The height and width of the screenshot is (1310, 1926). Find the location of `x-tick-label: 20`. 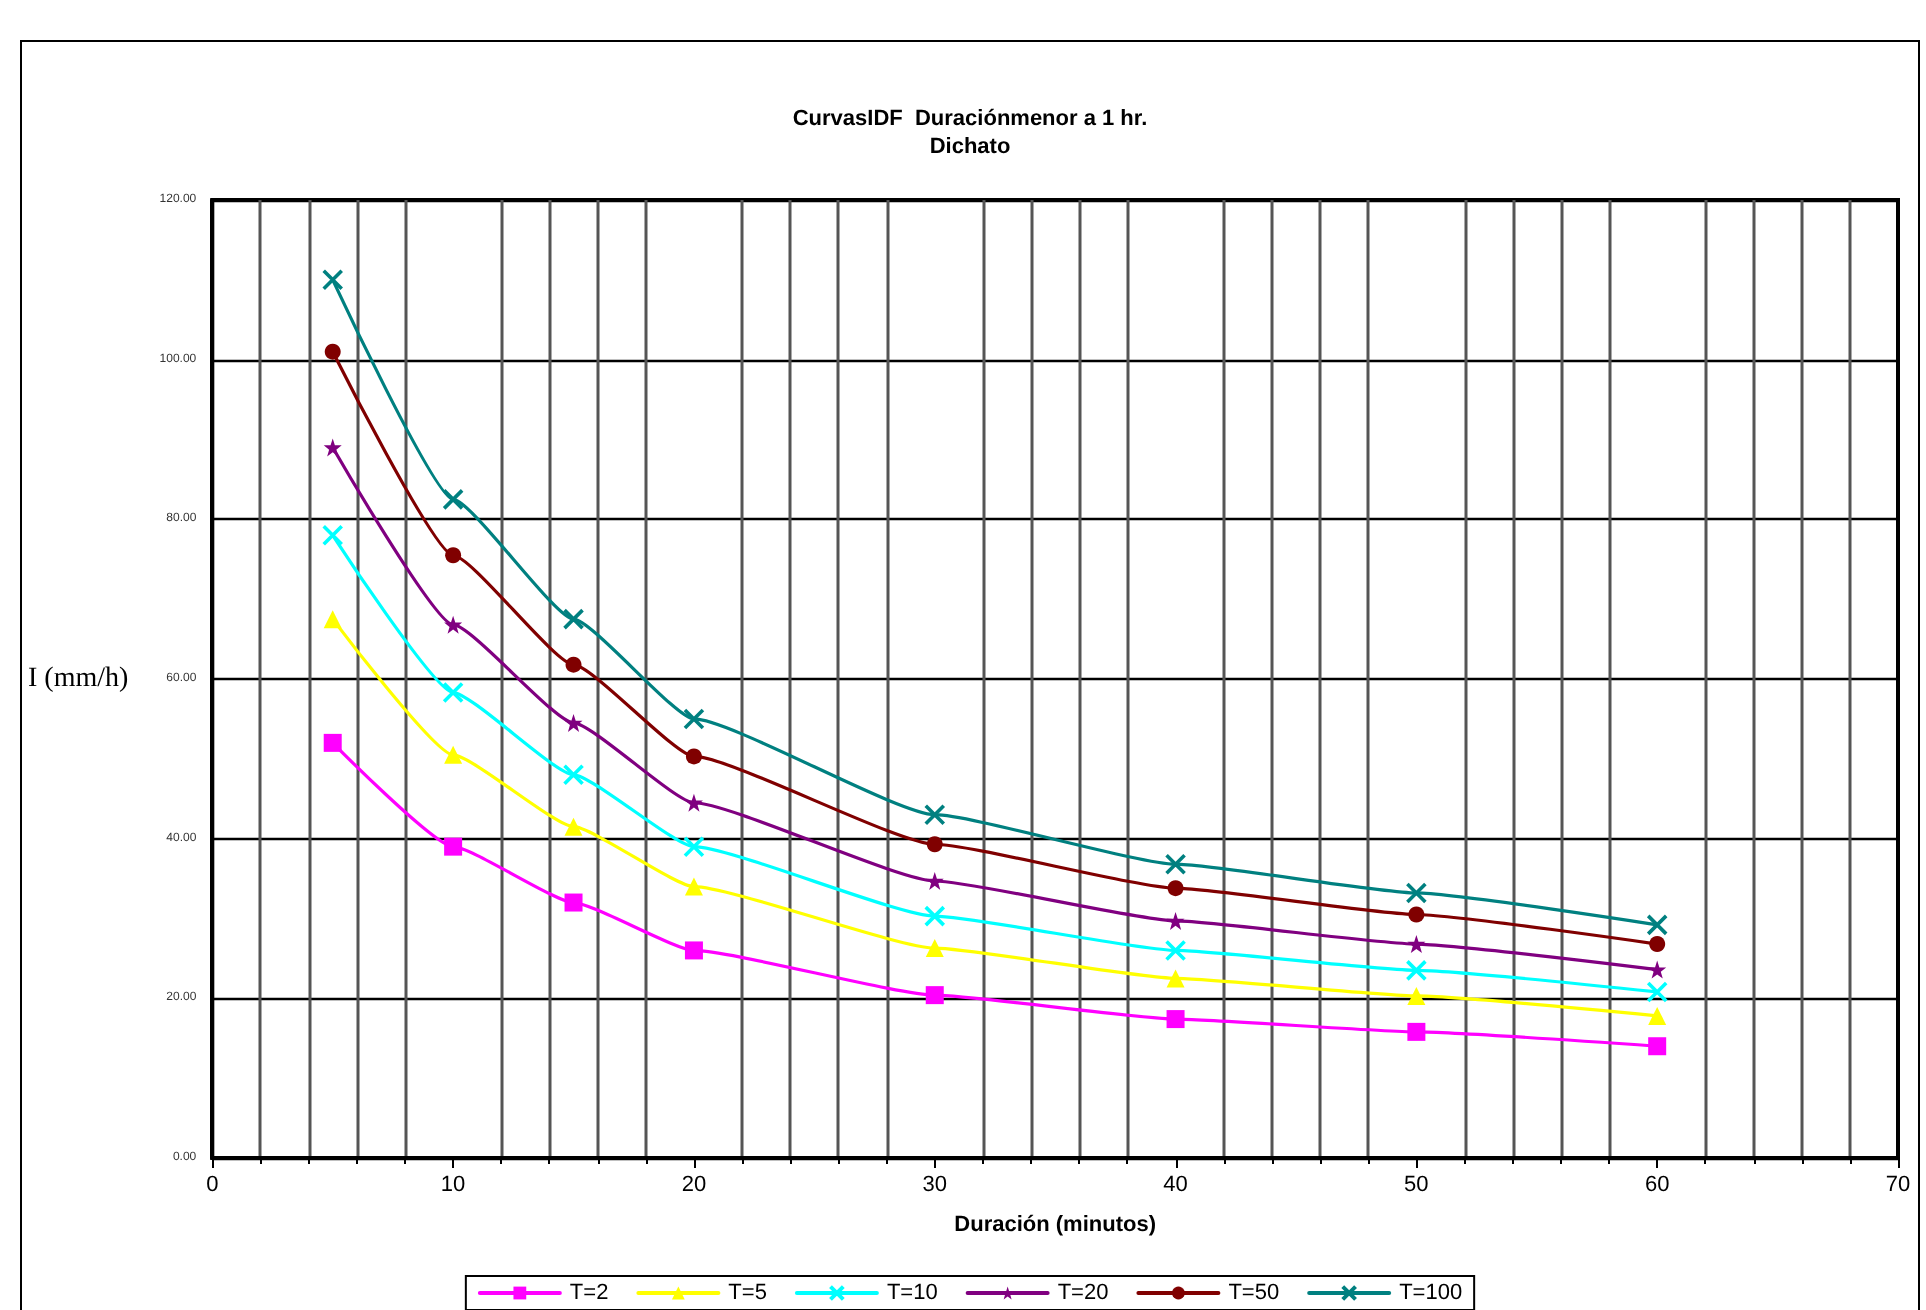

x-tick-label: 20 is located at coordinates (694, 1185).